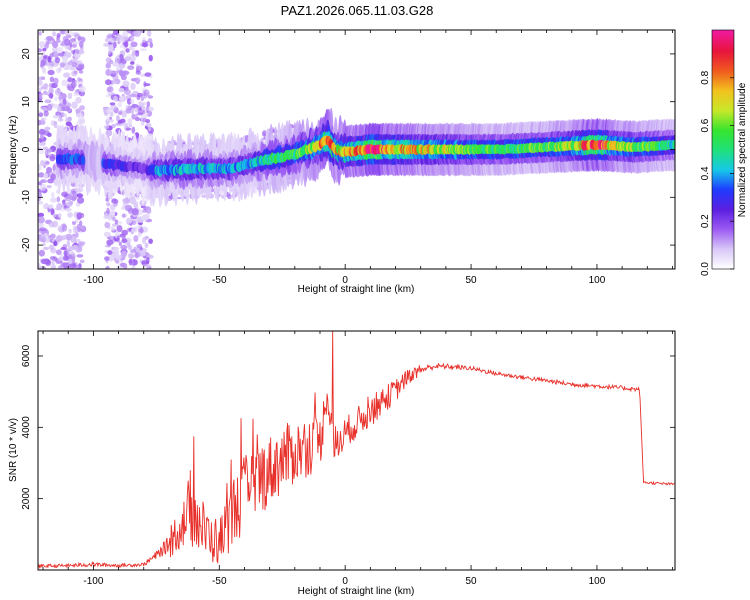  What do you see at coordinates (219, 581) in the screenshot?
I see `x-tick-label: -50` at bounding box center [219, 581].